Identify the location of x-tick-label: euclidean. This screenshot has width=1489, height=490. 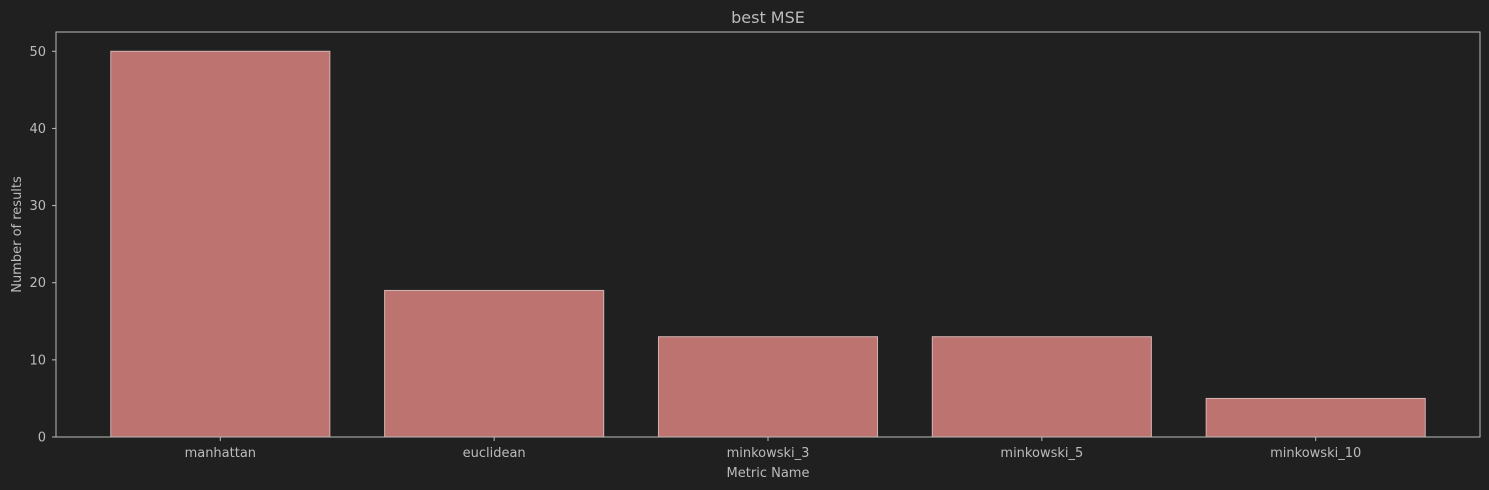
(494, 453).